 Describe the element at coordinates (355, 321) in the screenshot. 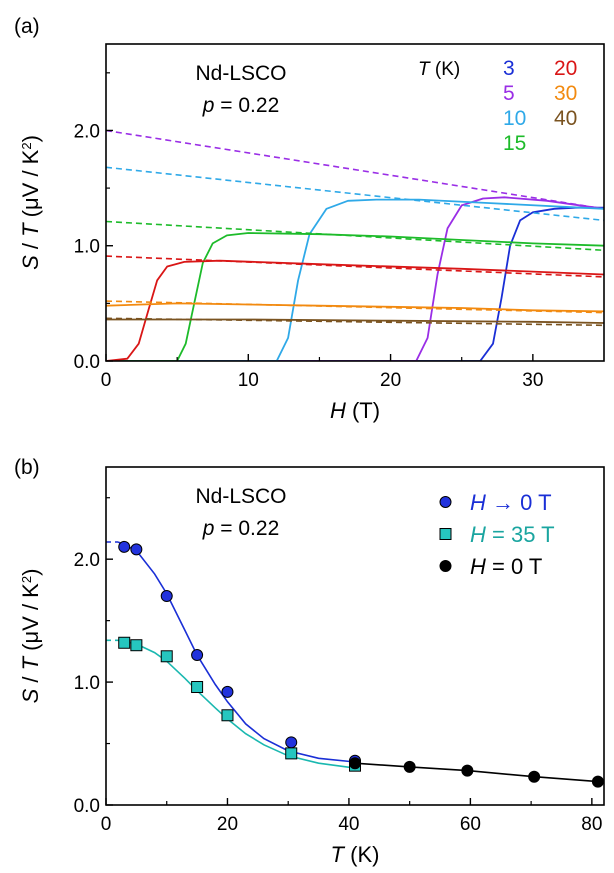

I see `series-line-40K` at that location.